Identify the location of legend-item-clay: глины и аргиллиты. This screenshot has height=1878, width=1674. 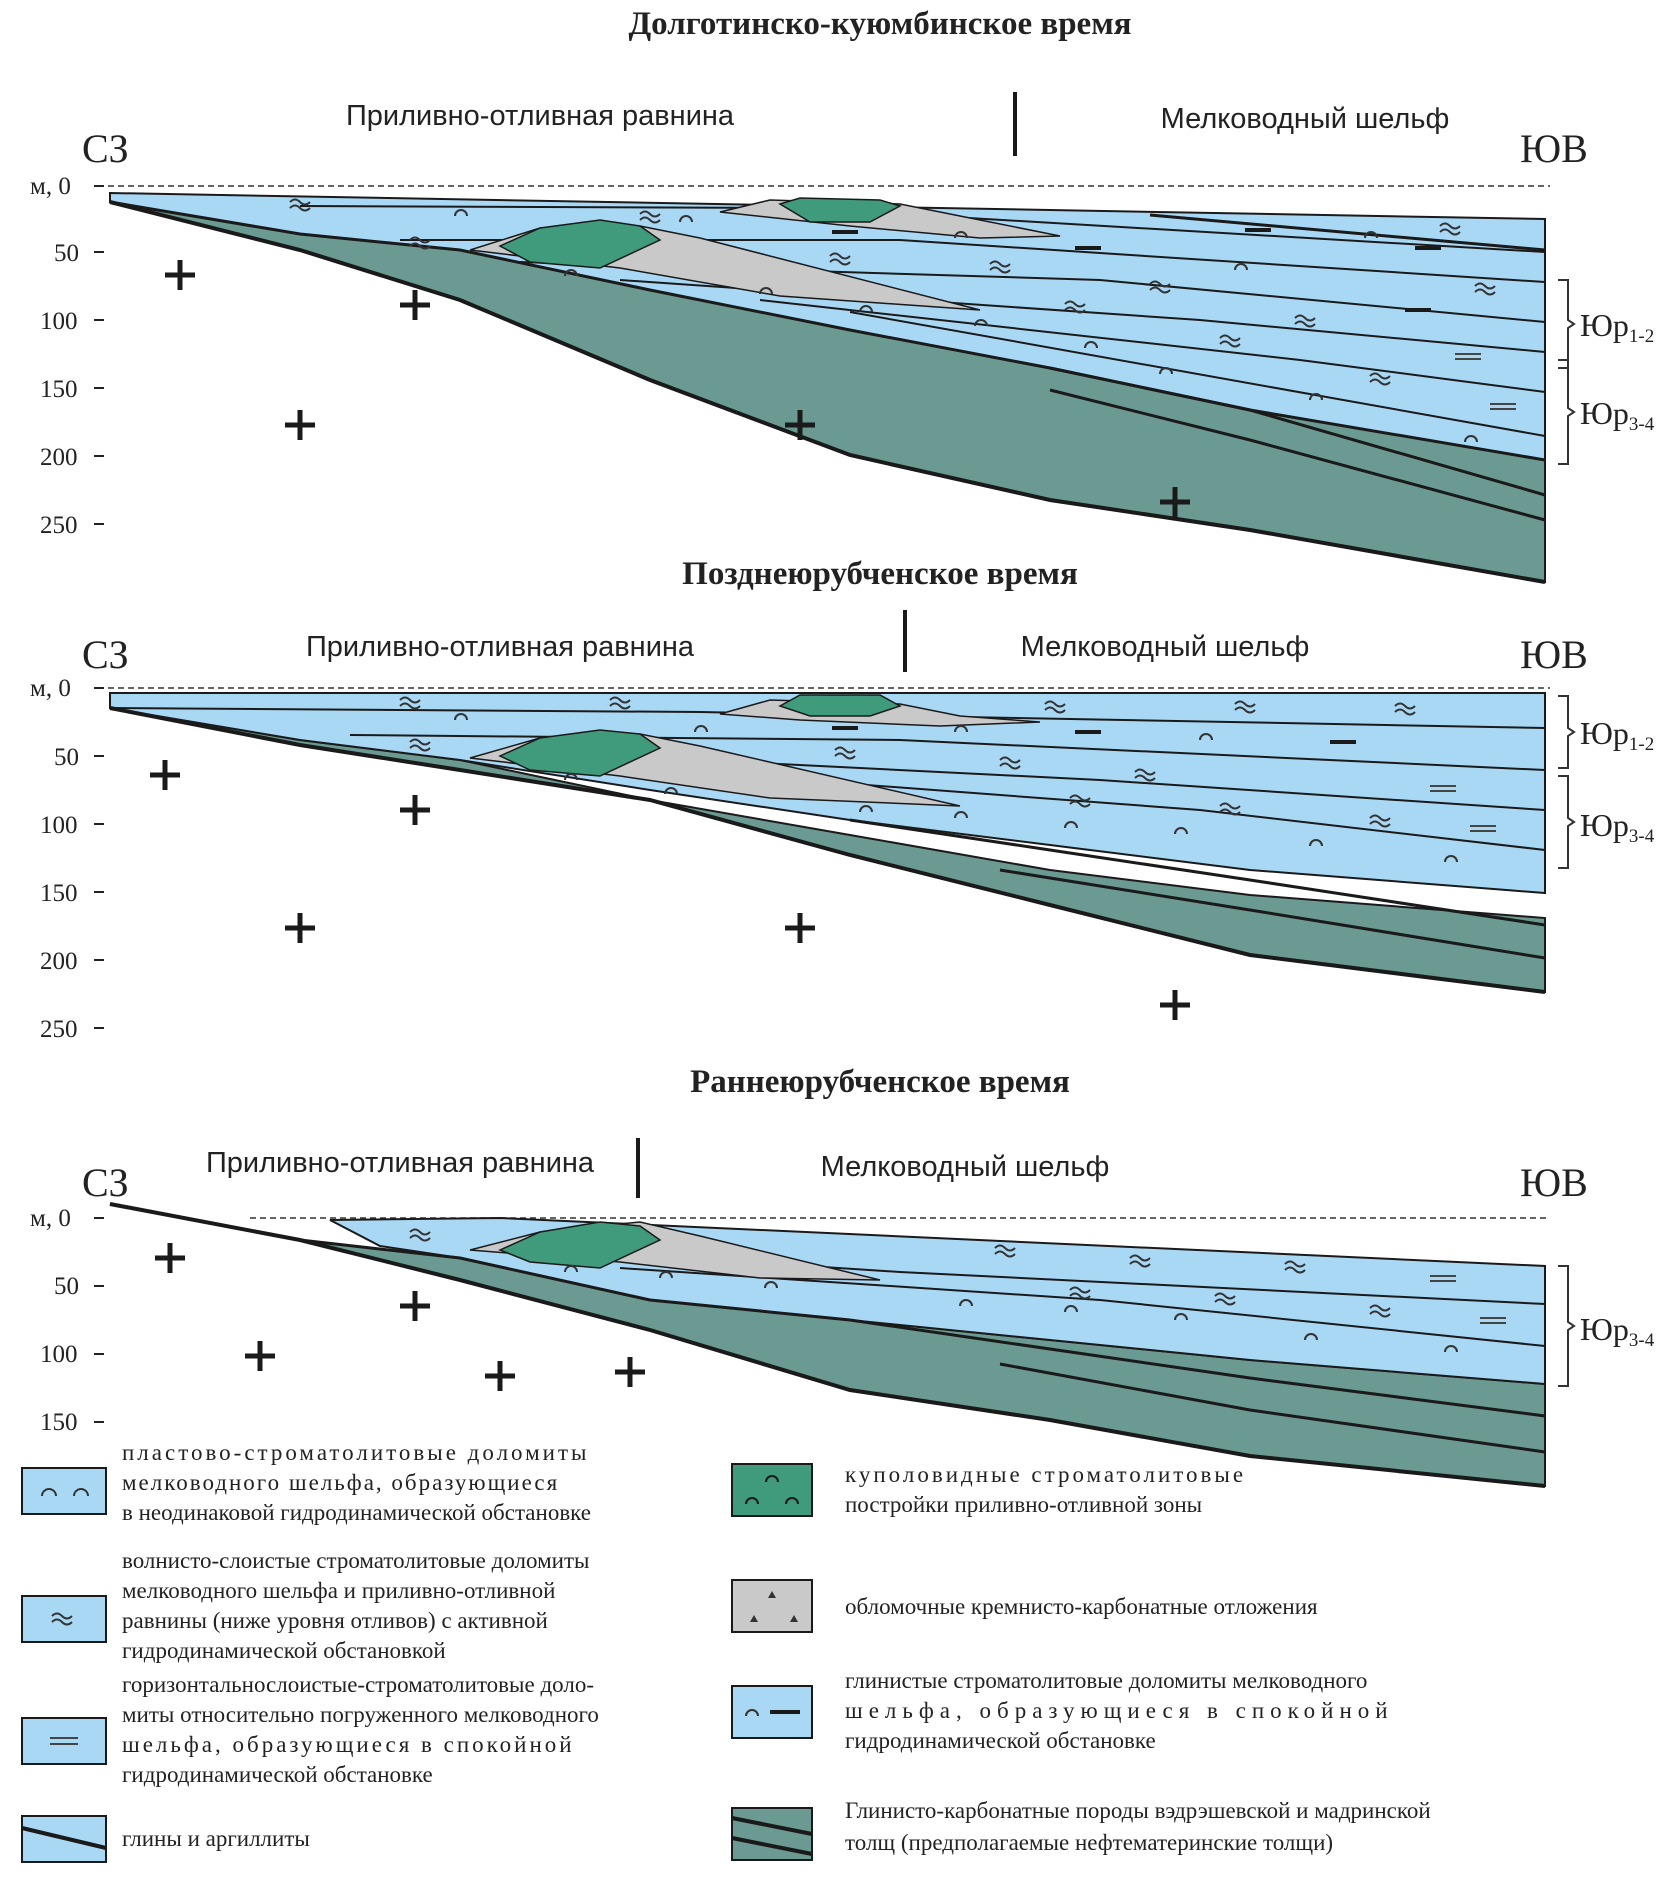
(165, 1839).